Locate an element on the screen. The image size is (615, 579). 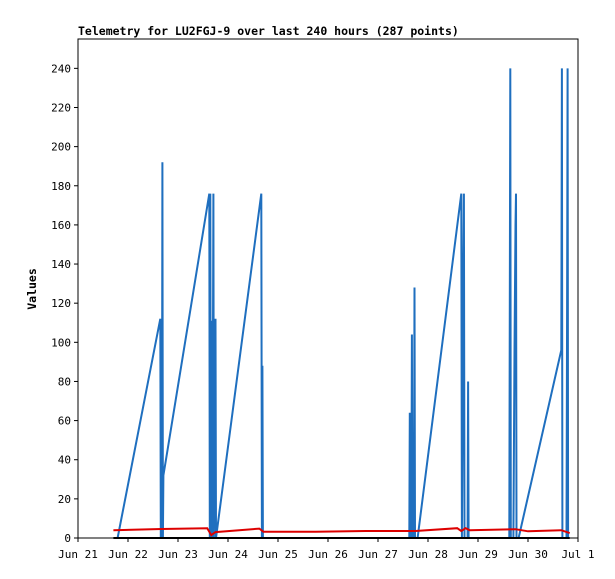
x-tick-label: Jul 1 is located at coordinates (577, 554).